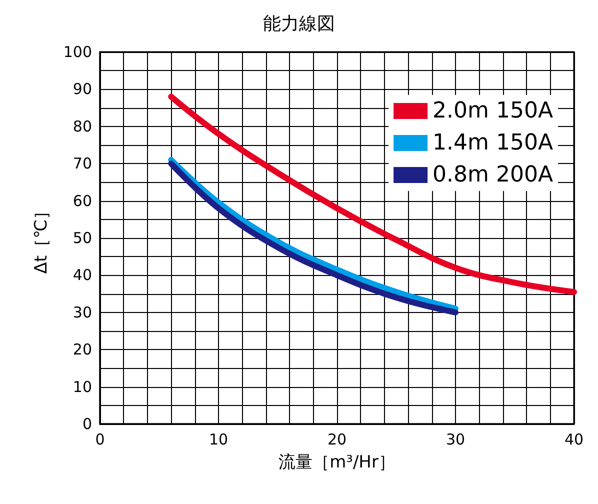  I want to click on x-tick-label: 30, so click(456, 439).